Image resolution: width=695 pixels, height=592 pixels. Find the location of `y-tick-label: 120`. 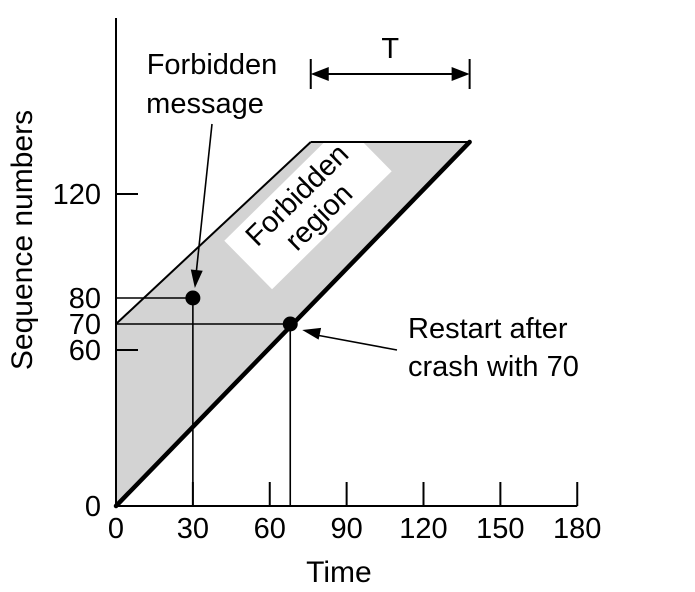

y-tick-label: 120 is located at coordinates (77, 195).